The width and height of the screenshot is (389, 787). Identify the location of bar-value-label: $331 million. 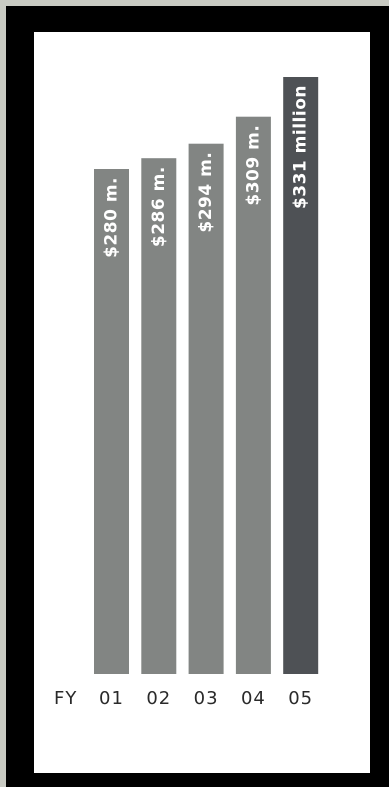
(301, 147).